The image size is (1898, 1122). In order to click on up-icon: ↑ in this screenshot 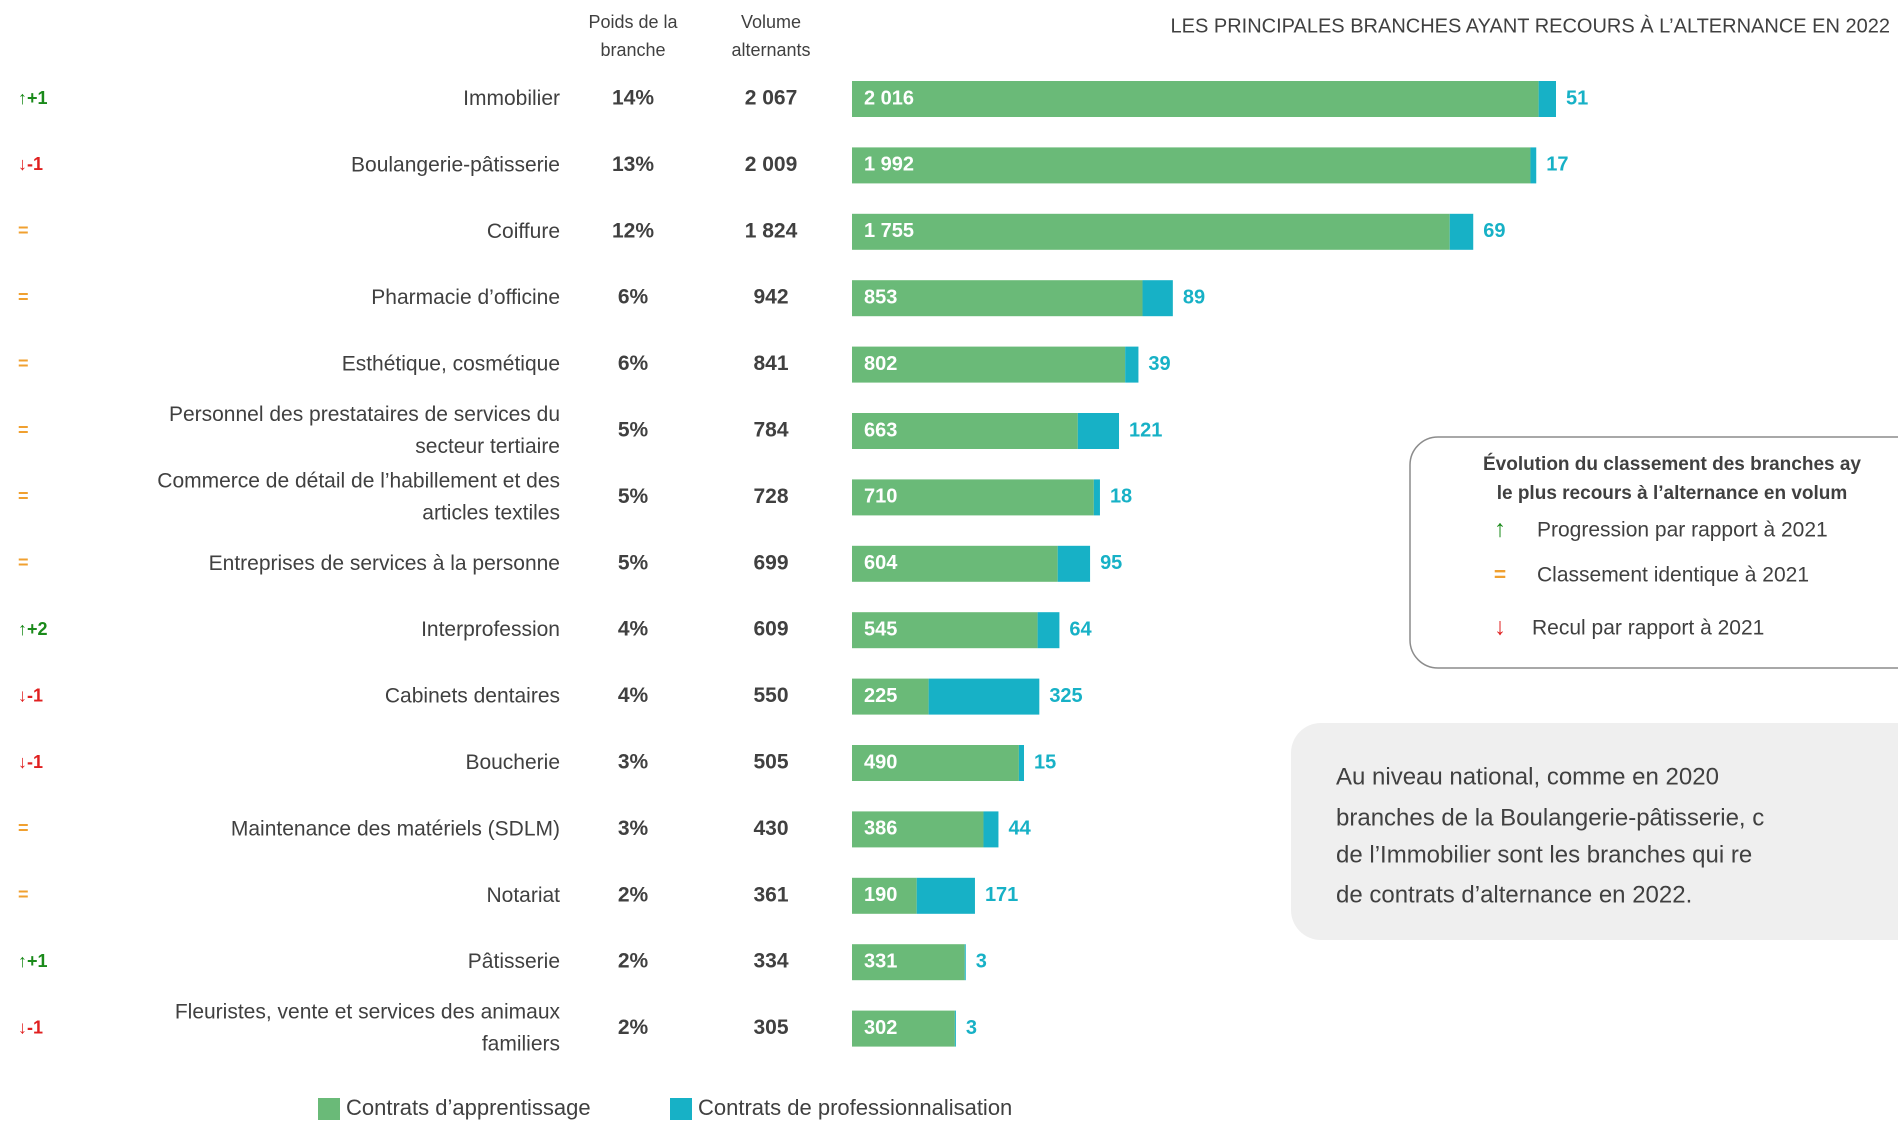, I will do `click(1500, 528)`.